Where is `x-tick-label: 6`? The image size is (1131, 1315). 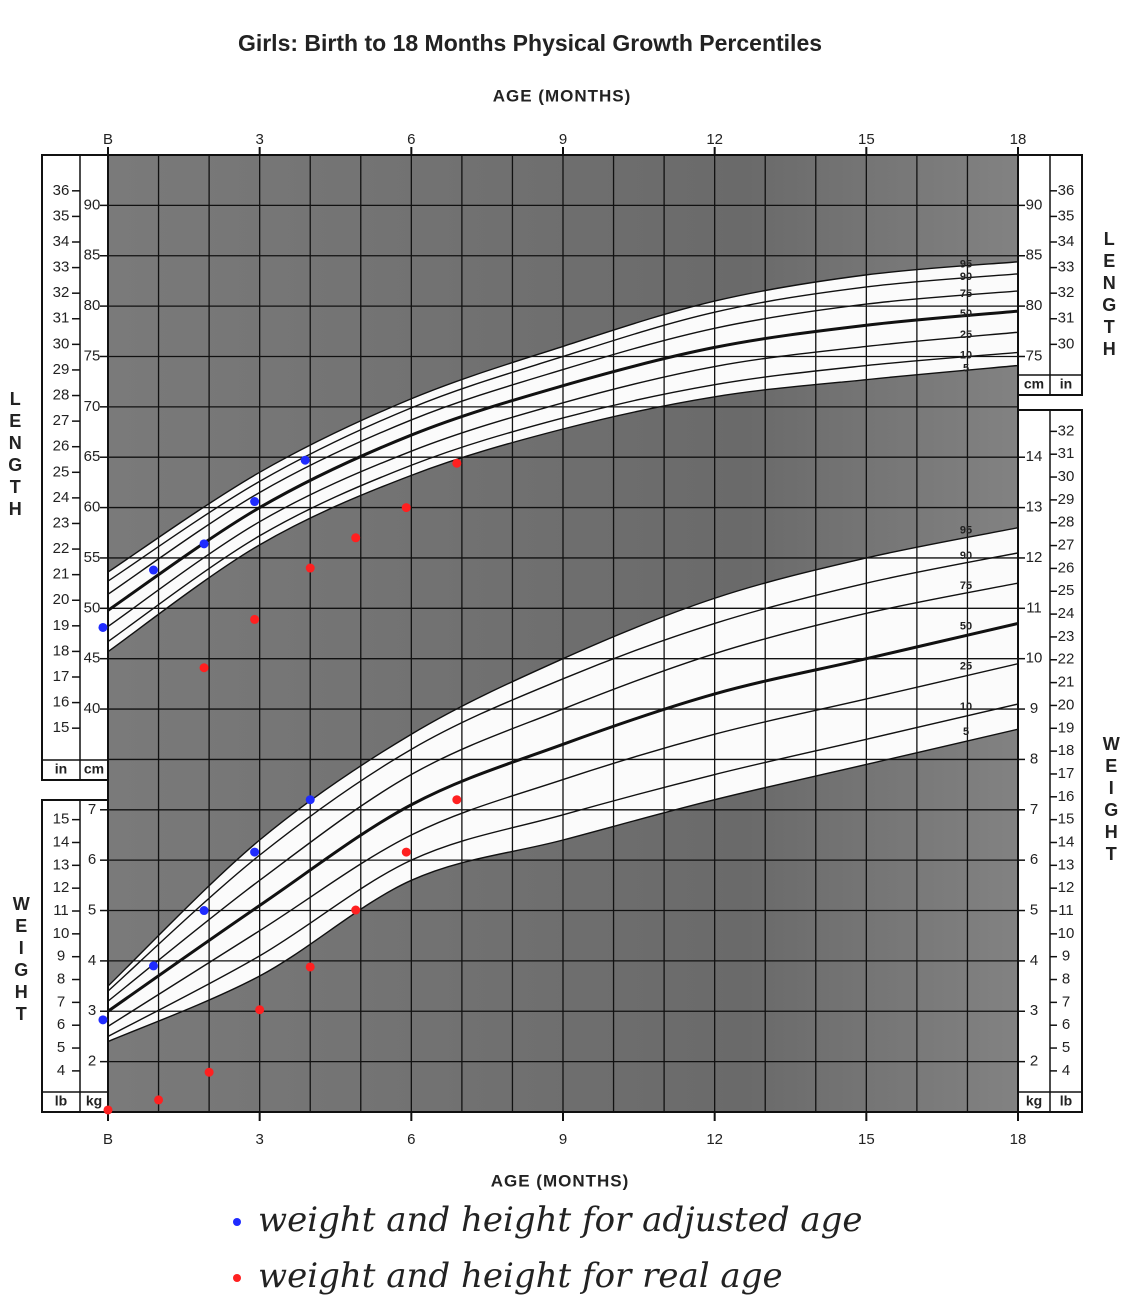
x-tick-label: 6 is located at coordinates (411, 1139).